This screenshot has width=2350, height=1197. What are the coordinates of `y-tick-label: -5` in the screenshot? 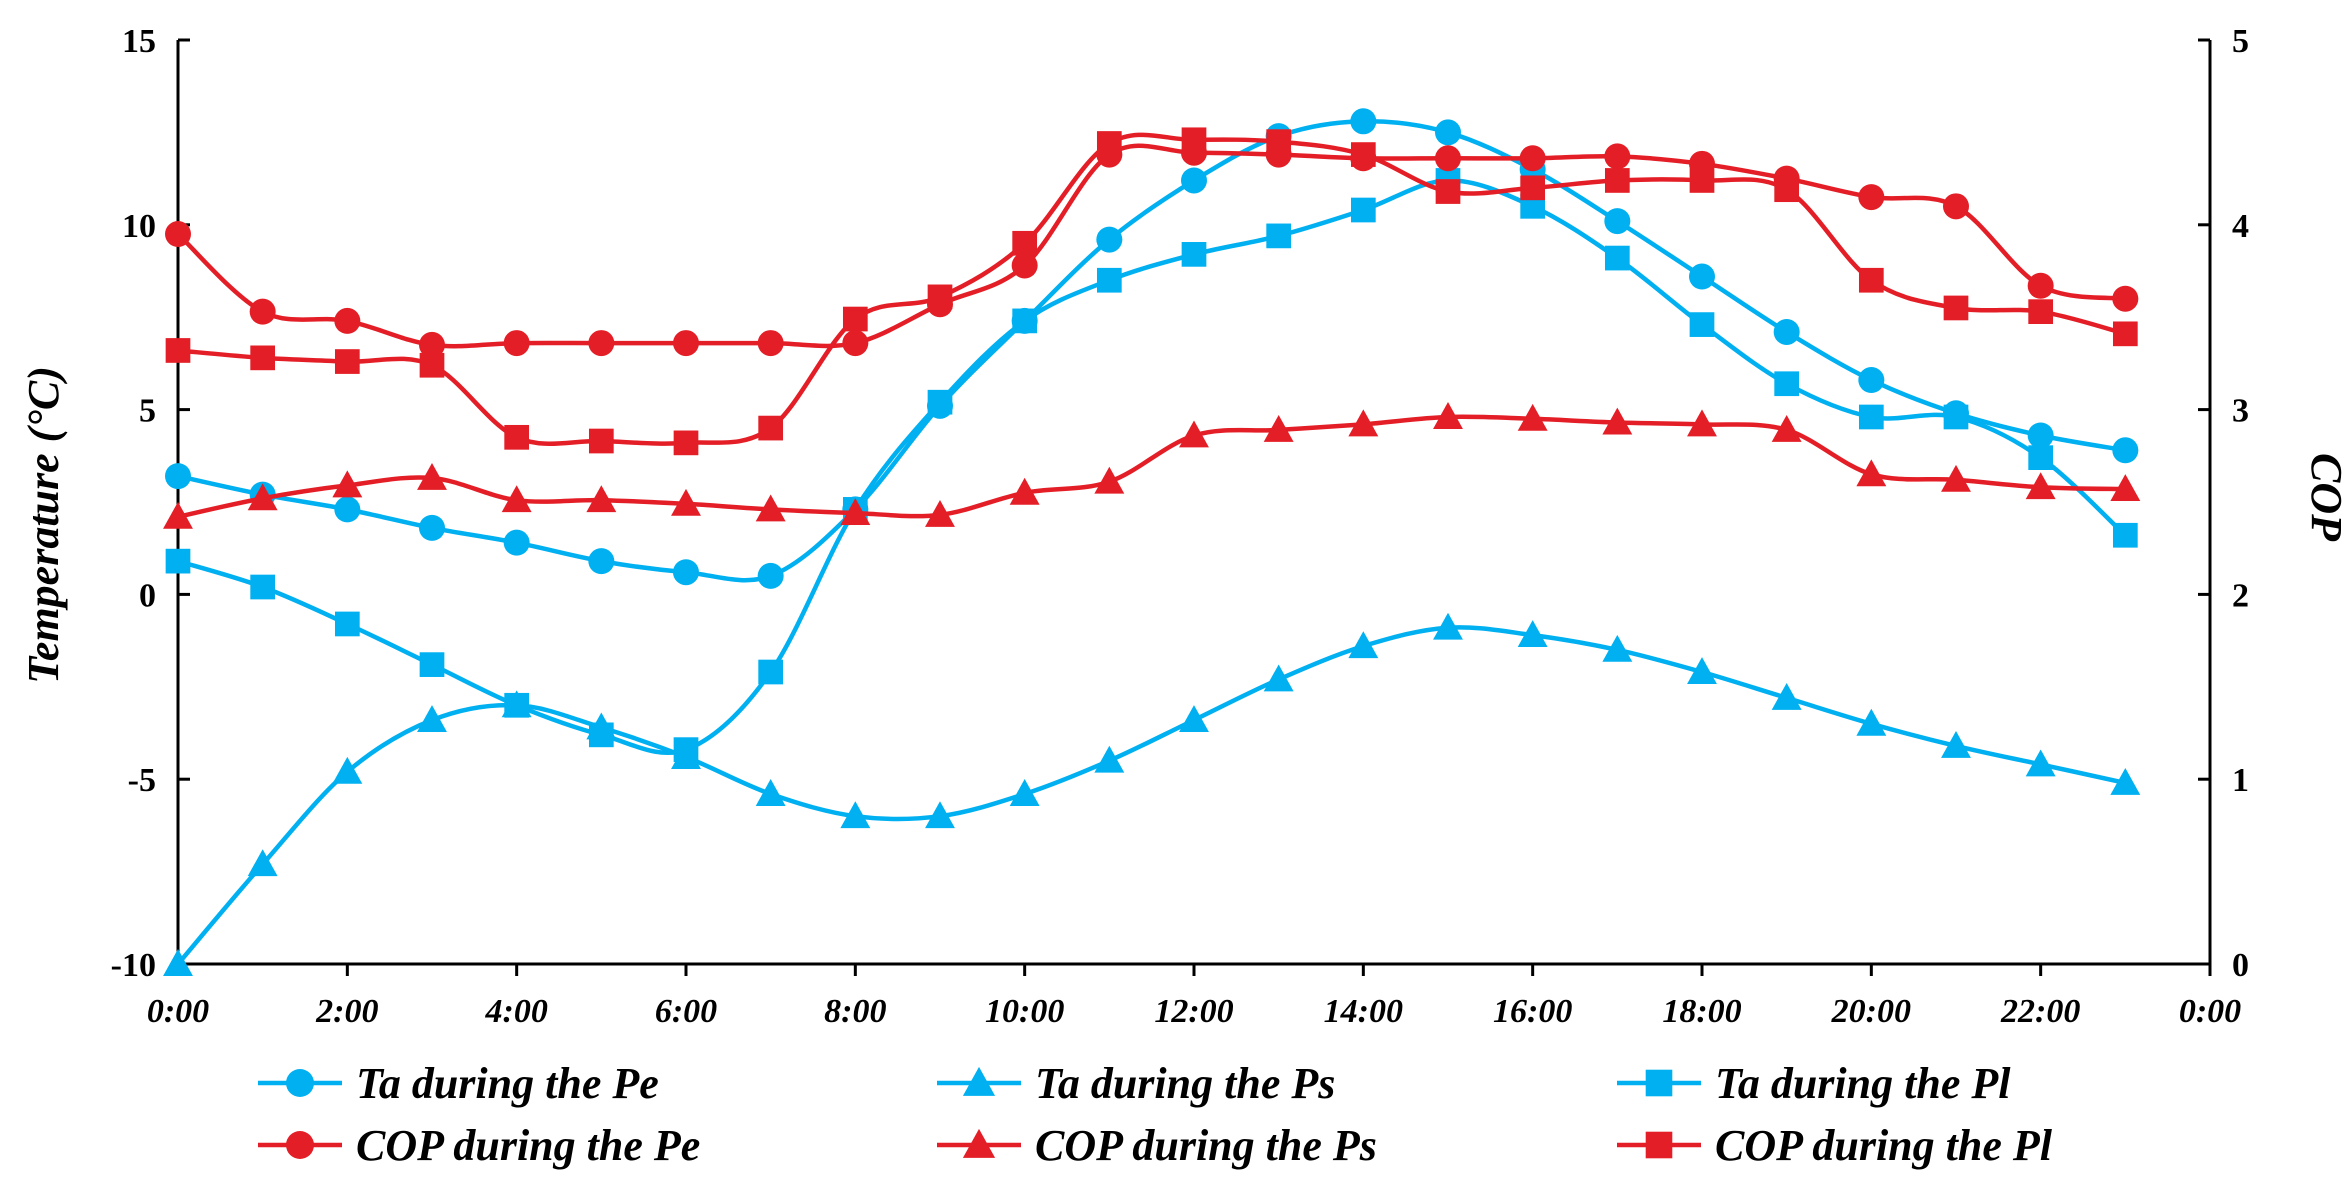 It's located at (142, 780).